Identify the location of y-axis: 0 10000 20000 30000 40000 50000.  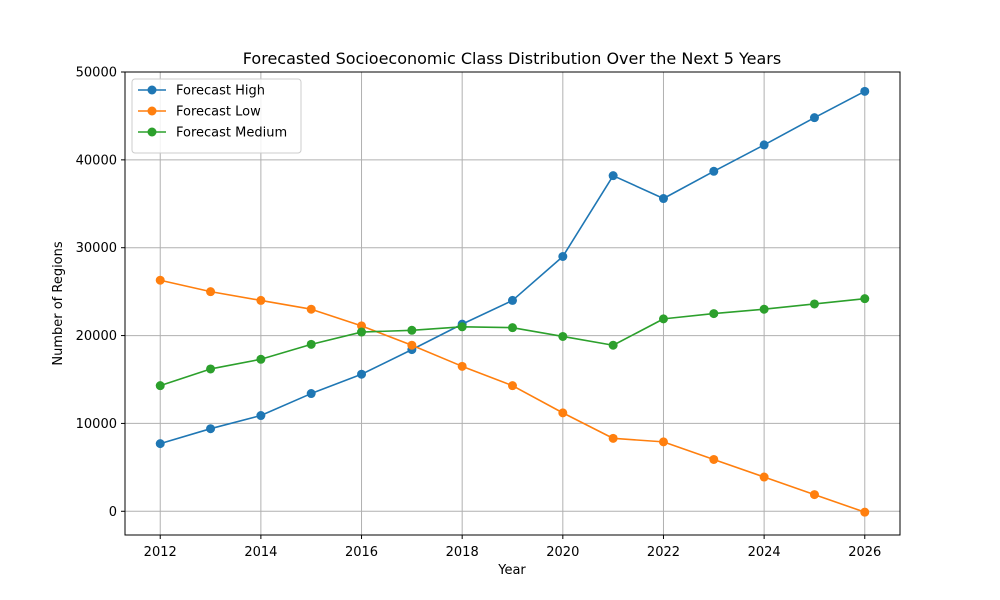
(100, 293).